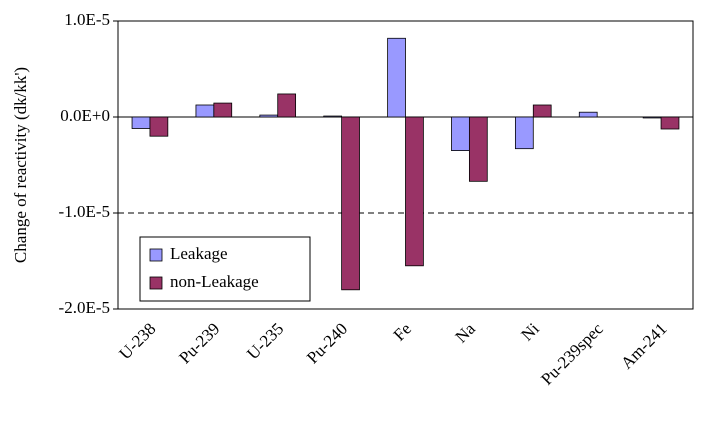  What do you see at coordinates (265, 341) in the screenshot?
I see `x-tick-label: U-235` at bounding box center [265, 341].